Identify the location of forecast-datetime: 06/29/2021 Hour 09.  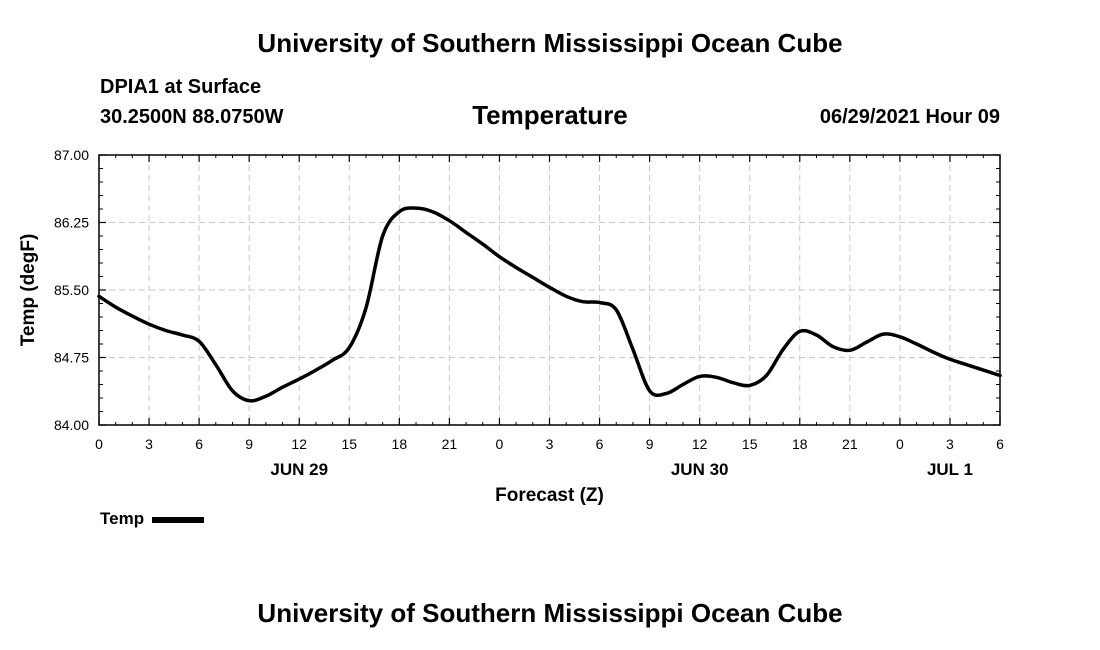
(909, 117).